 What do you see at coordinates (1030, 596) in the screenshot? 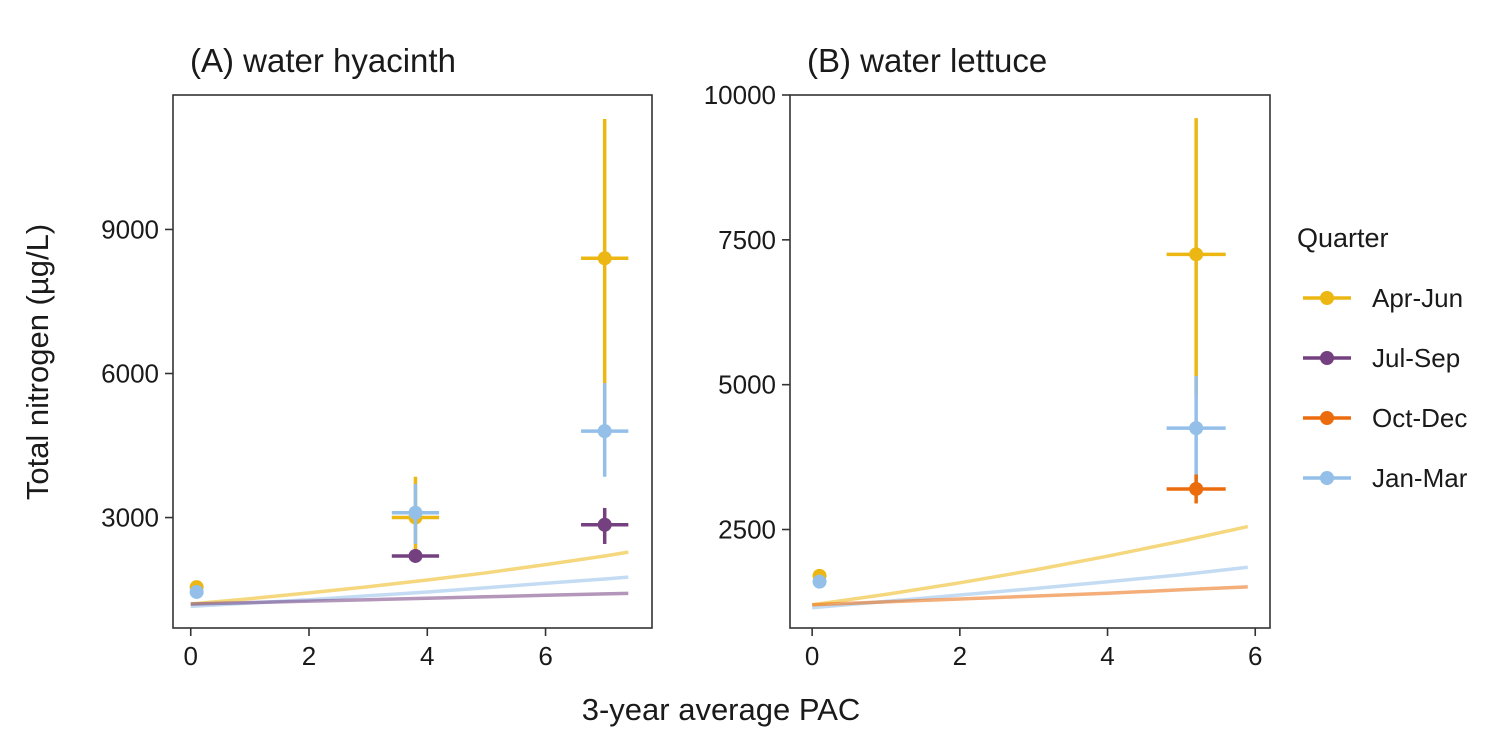
I see `fit-line-oct-dec` at bounding box center [1030, 596].